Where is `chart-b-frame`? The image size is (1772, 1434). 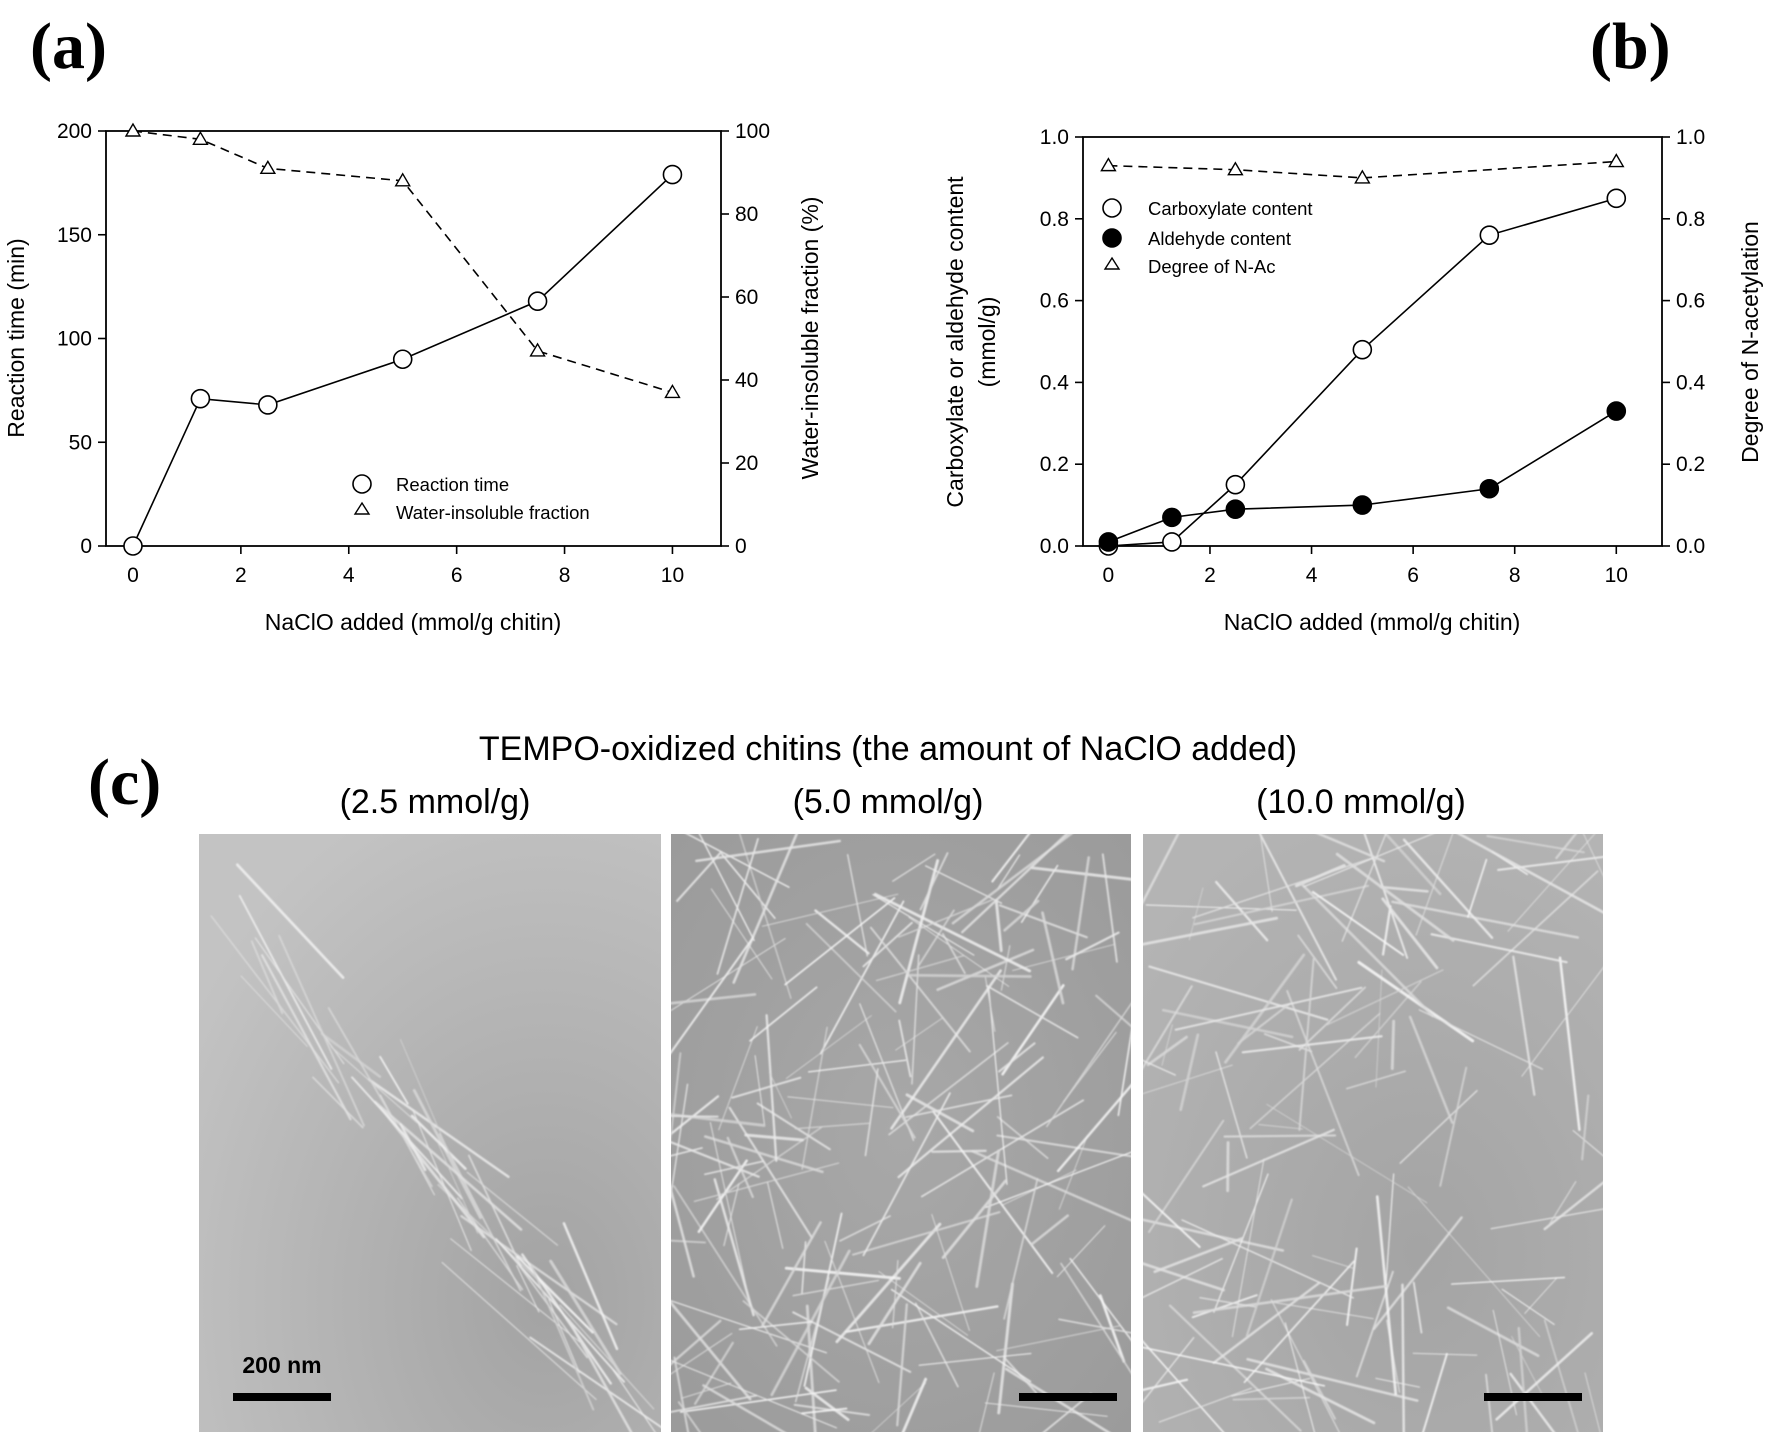 chart-b-frame is located at coordinates (1372, 341).